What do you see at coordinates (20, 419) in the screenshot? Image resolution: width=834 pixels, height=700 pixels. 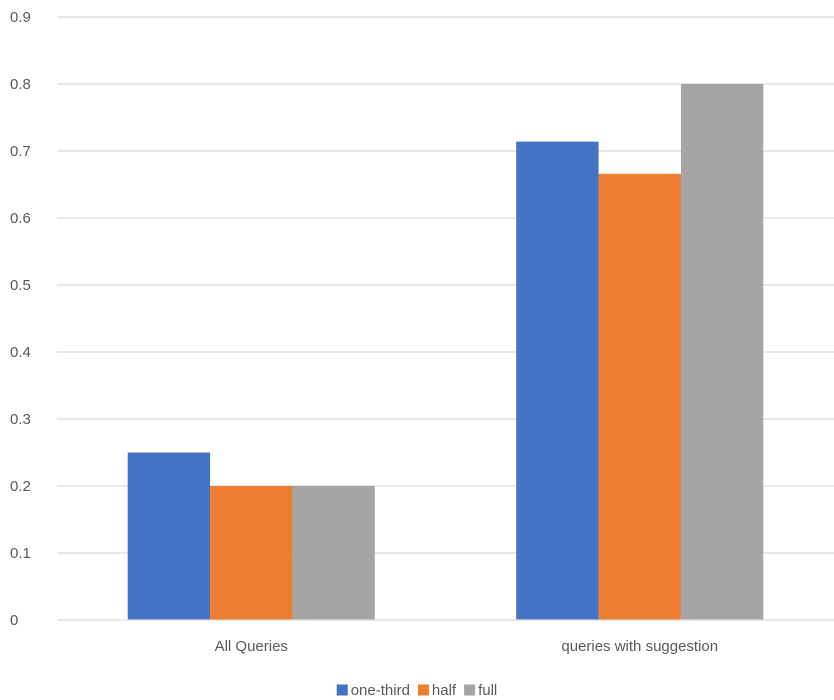 I see `y-tick-label: 0.3` at bounding box center [20, 419].